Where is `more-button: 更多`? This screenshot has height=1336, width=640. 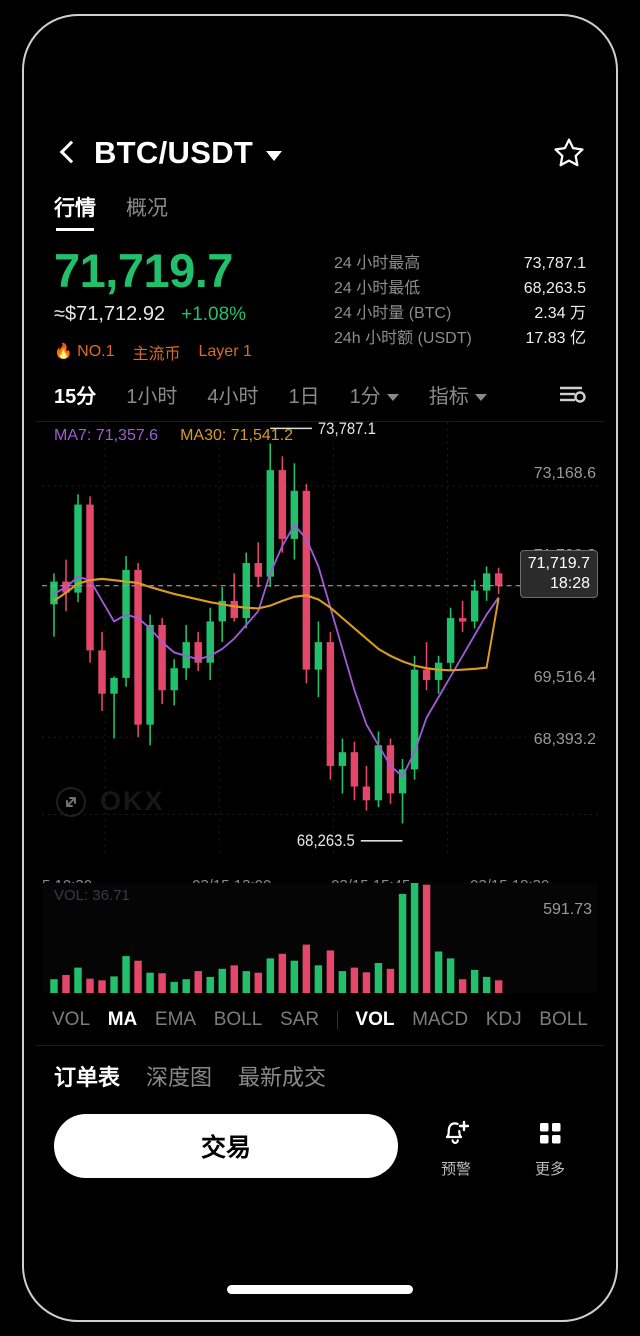
more-button: 更多 is located at coordinates (550, 1146).